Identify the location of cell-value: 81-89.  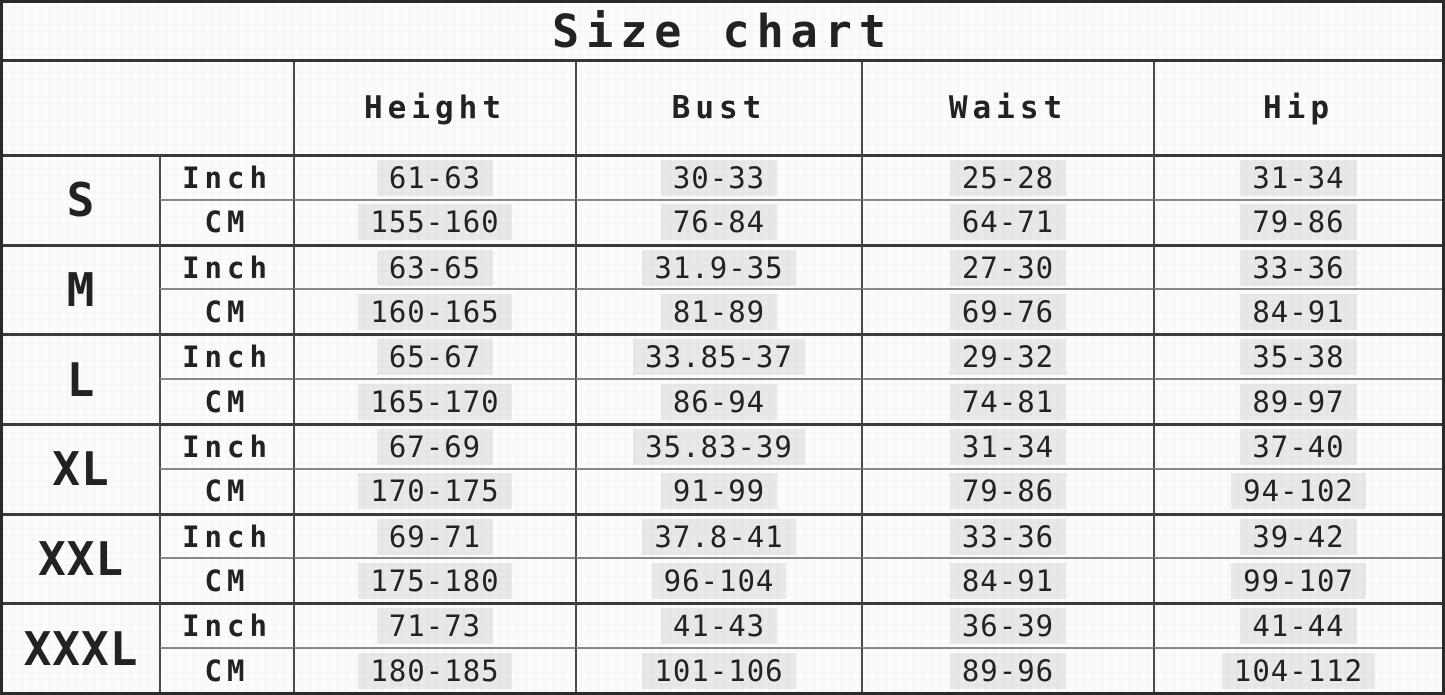
(719, 311).